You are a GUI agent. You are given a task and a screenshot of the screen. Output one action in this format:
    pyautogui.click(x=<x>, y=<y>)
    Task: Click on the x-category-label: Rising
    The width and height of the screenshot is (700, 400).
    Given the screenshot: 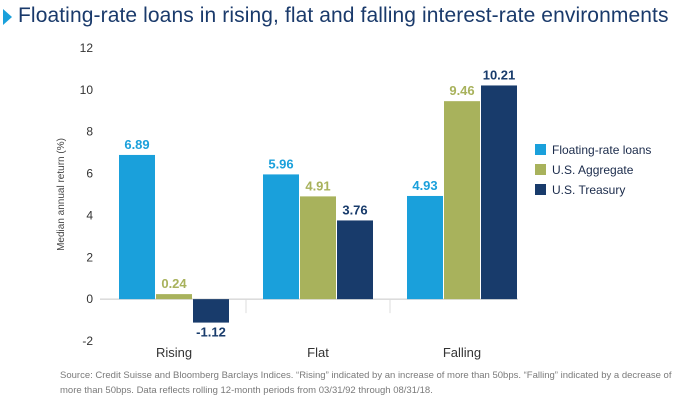 What is the action you would take?
    pyautogui.click(x=174, y=352)
    